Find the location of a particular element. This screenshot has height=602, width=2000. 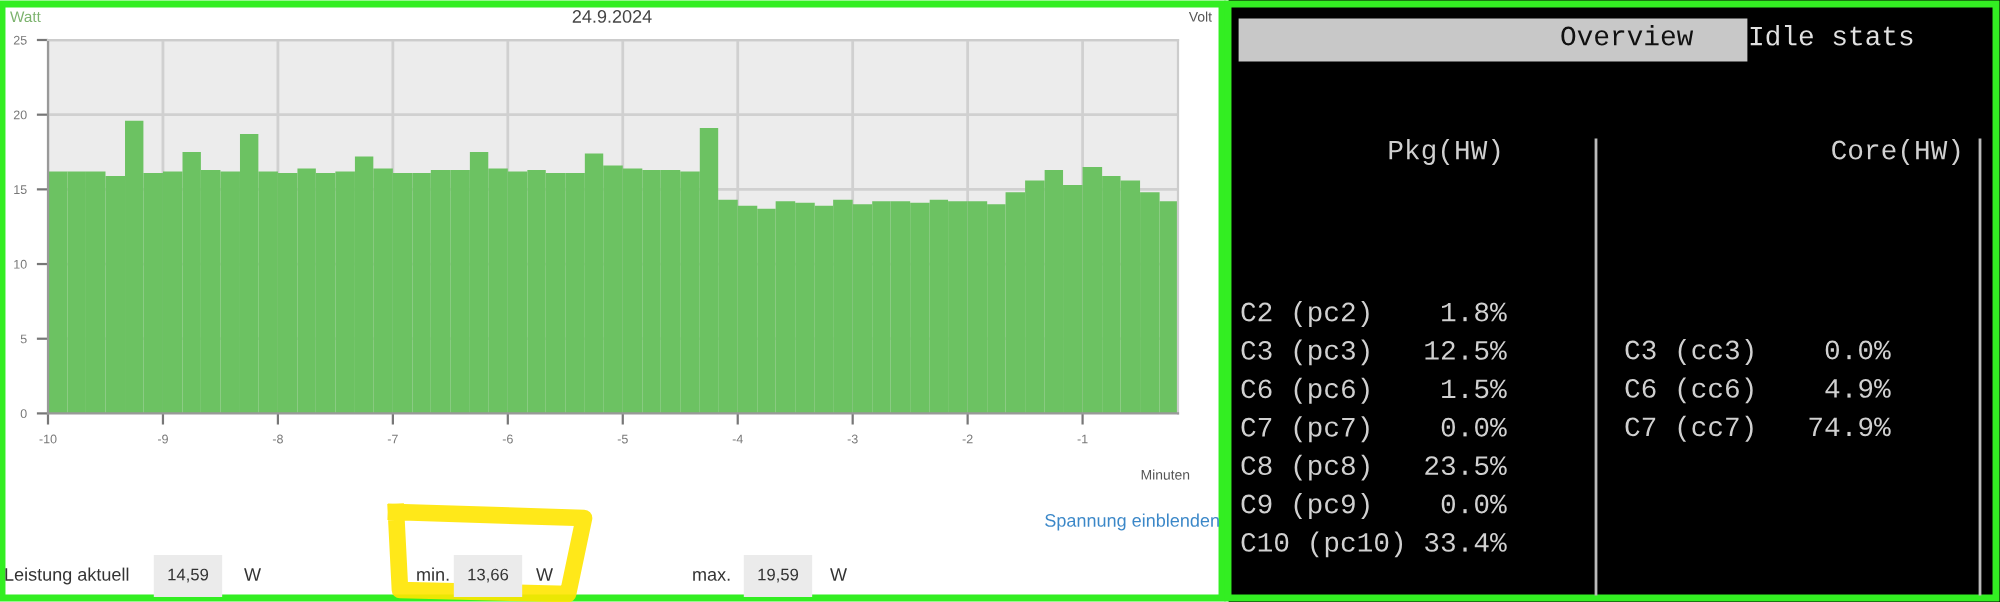

text: C3 (cc3) 0.0% is located at coordinates (1758, 352).